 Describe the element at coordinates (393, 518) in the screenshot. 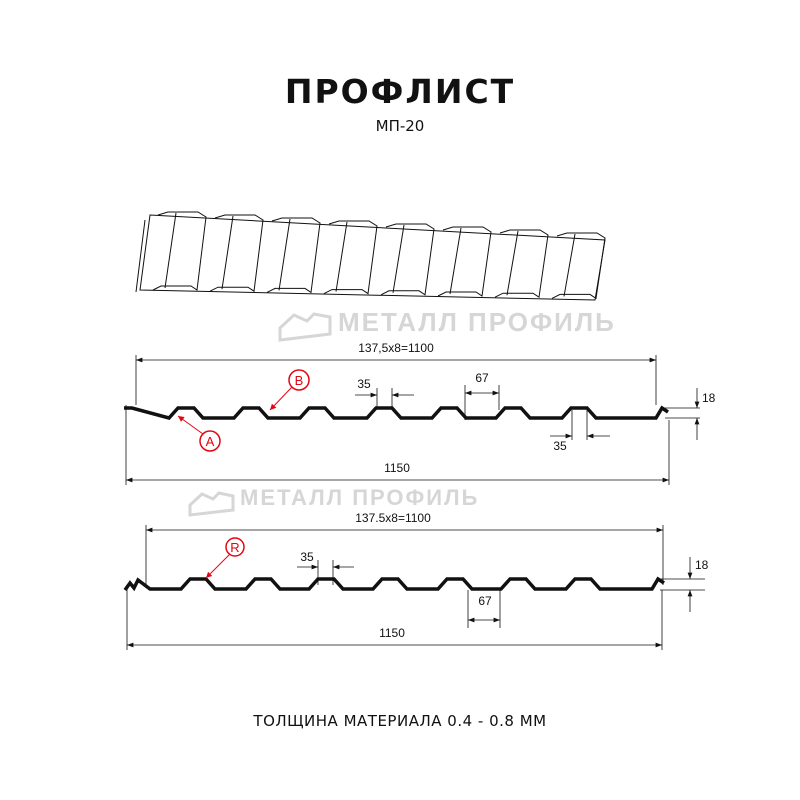

I see `pitch-dimension: 137.5x8=1100` at that location.